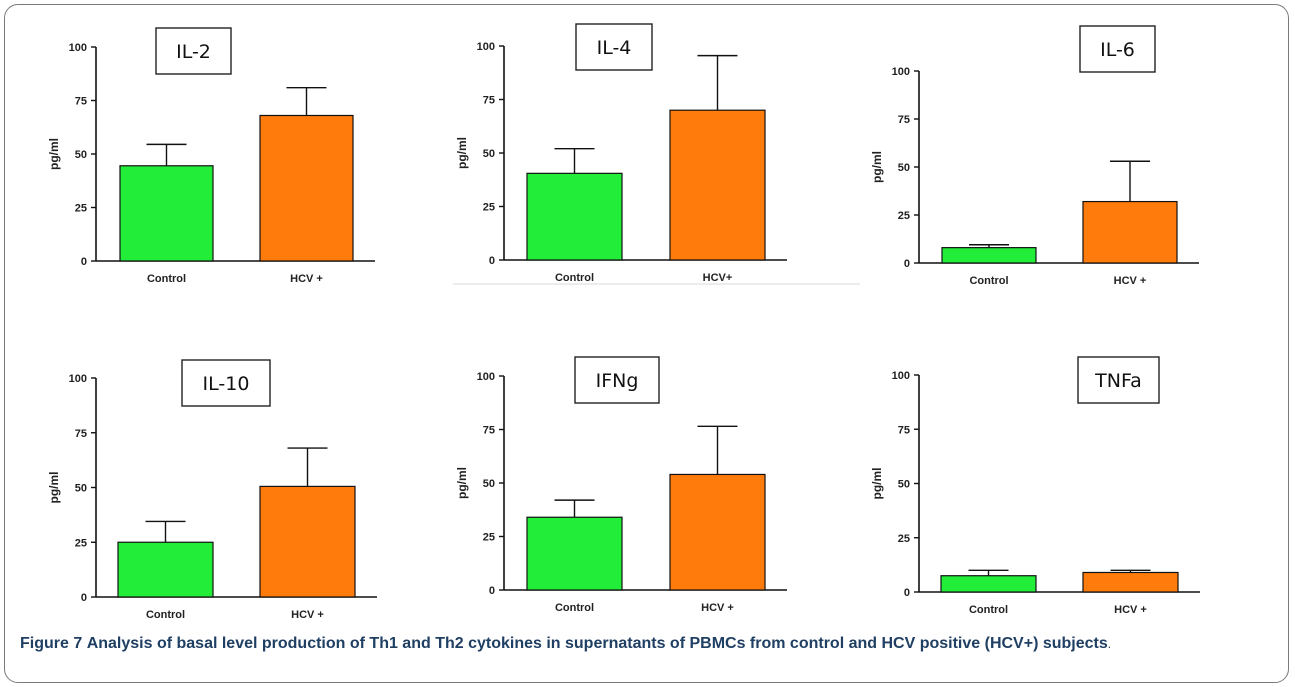 The width and height of the screenshot is (1295, 687). I want to click on category-label-tnfa-1: HCV +, so click(1130, 610).